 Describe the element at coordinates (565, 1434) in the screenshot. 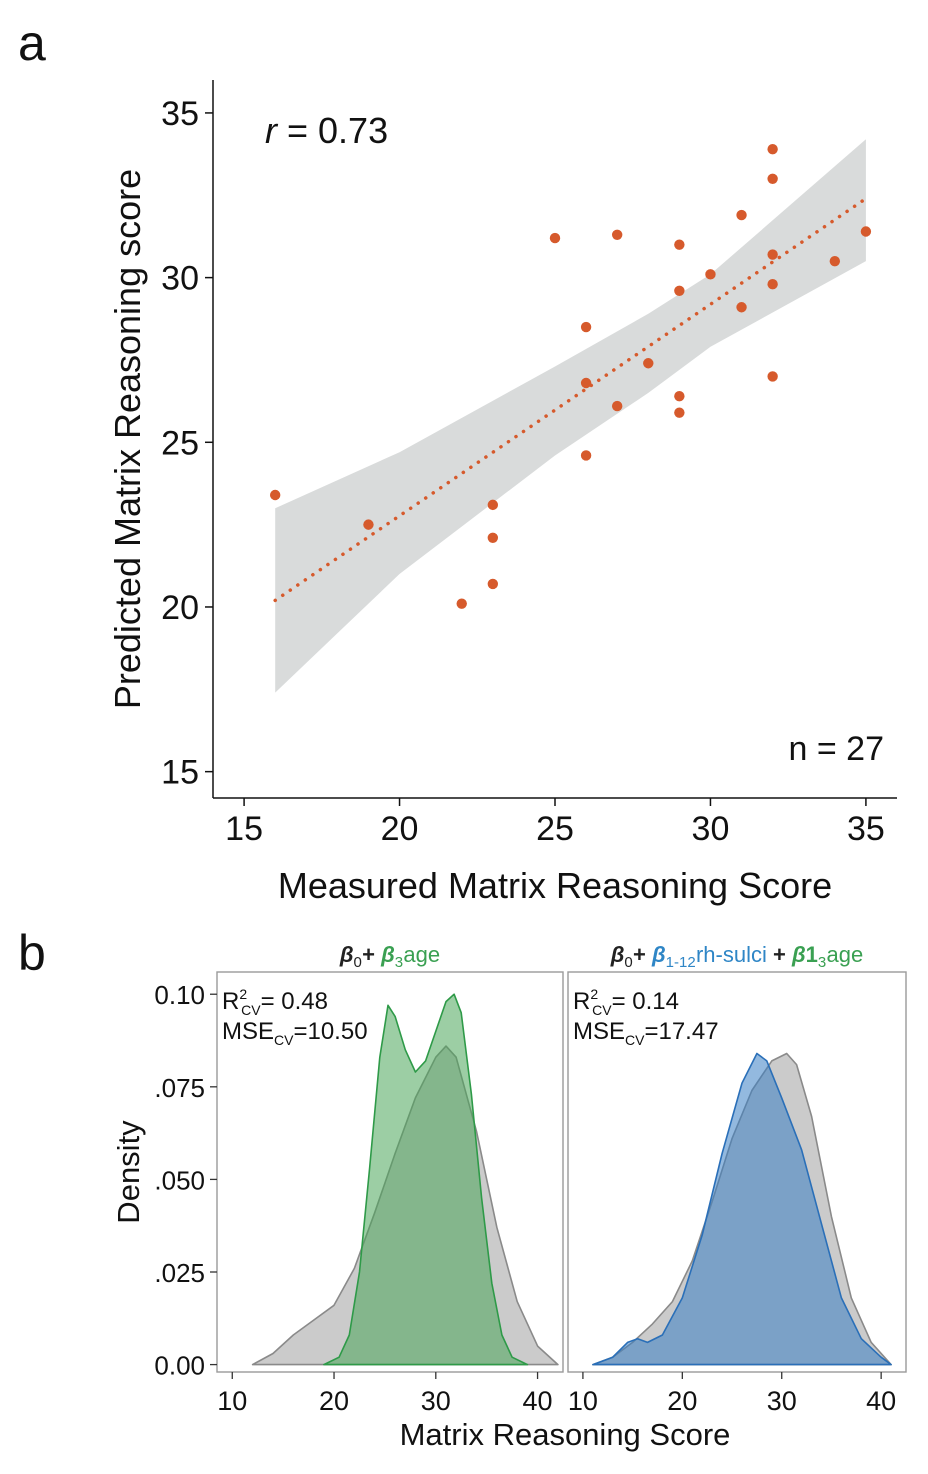

I see `shared-x-axis-title: Matrix Reasoning Score` at that location.